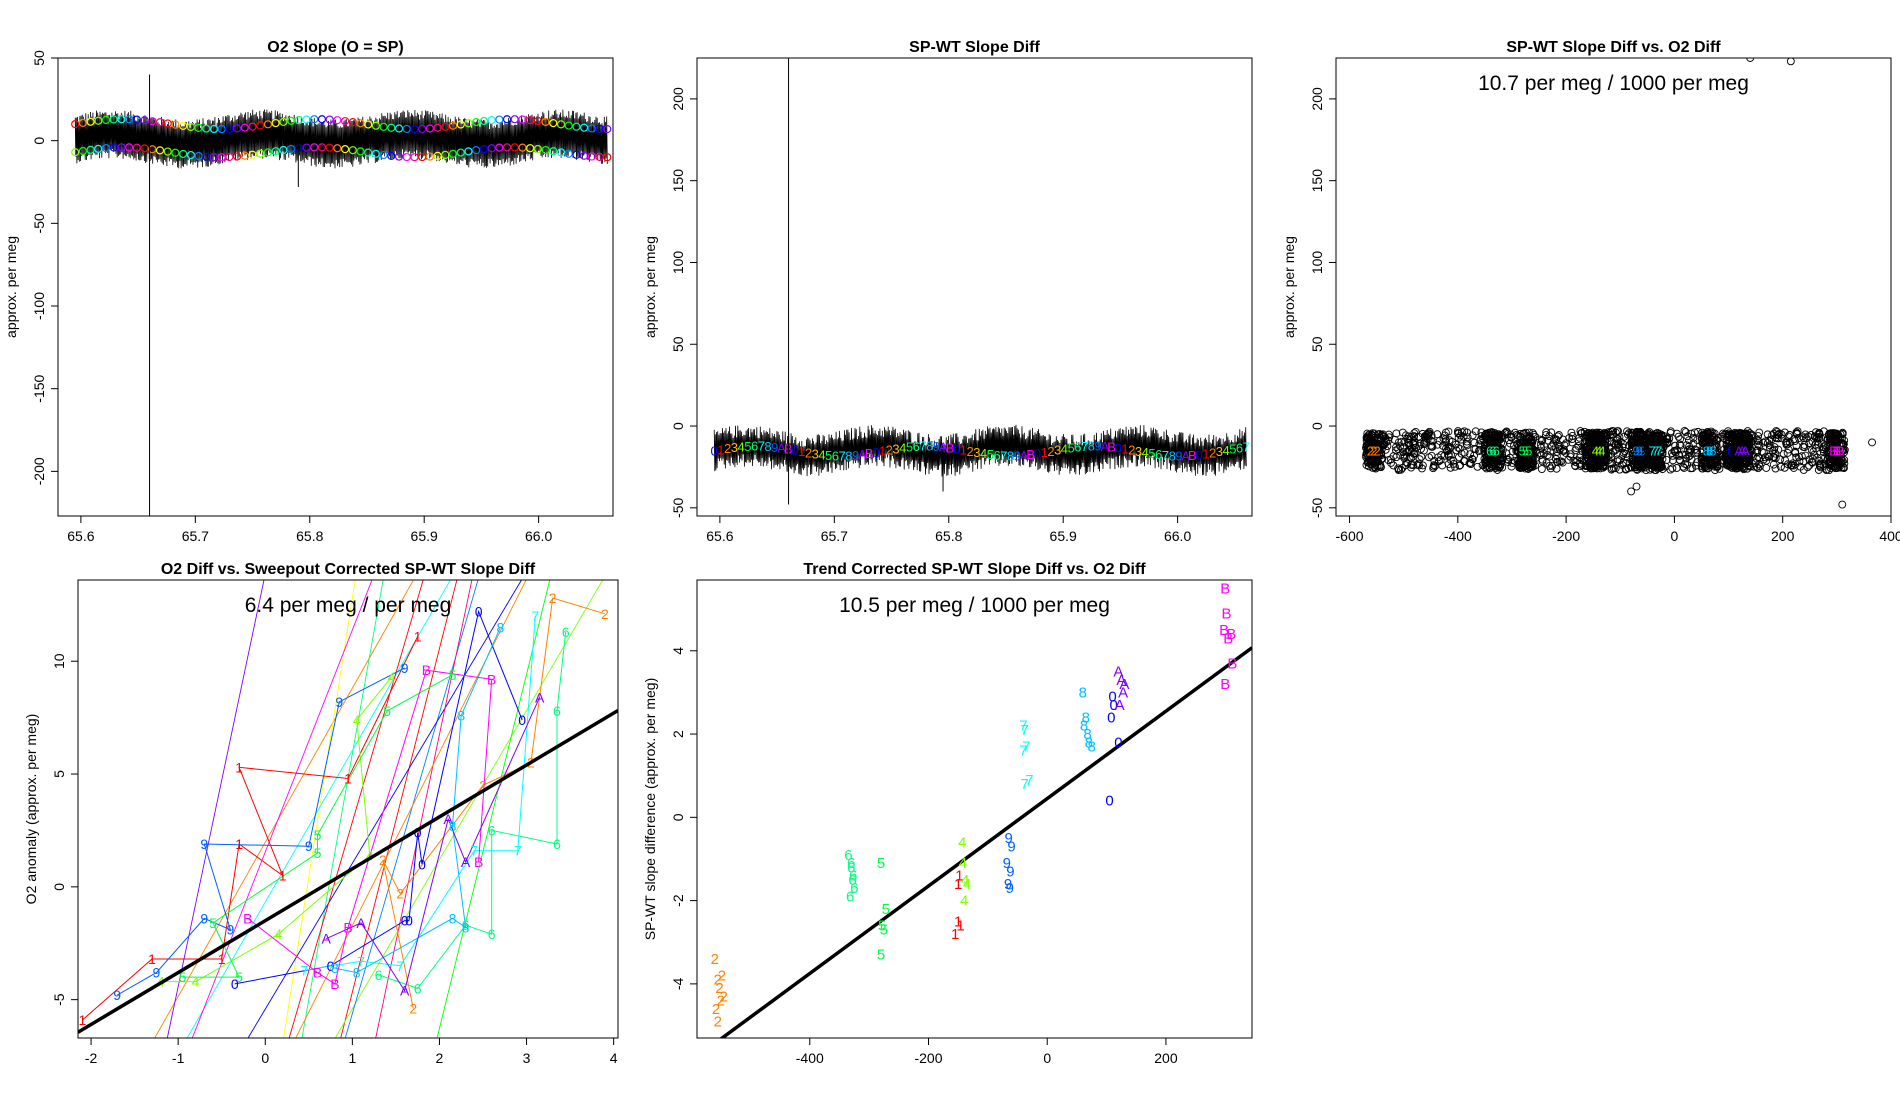  Describe the element at coordinates (963, 863) in the screenshot. I see `data-point: 4` at that location.